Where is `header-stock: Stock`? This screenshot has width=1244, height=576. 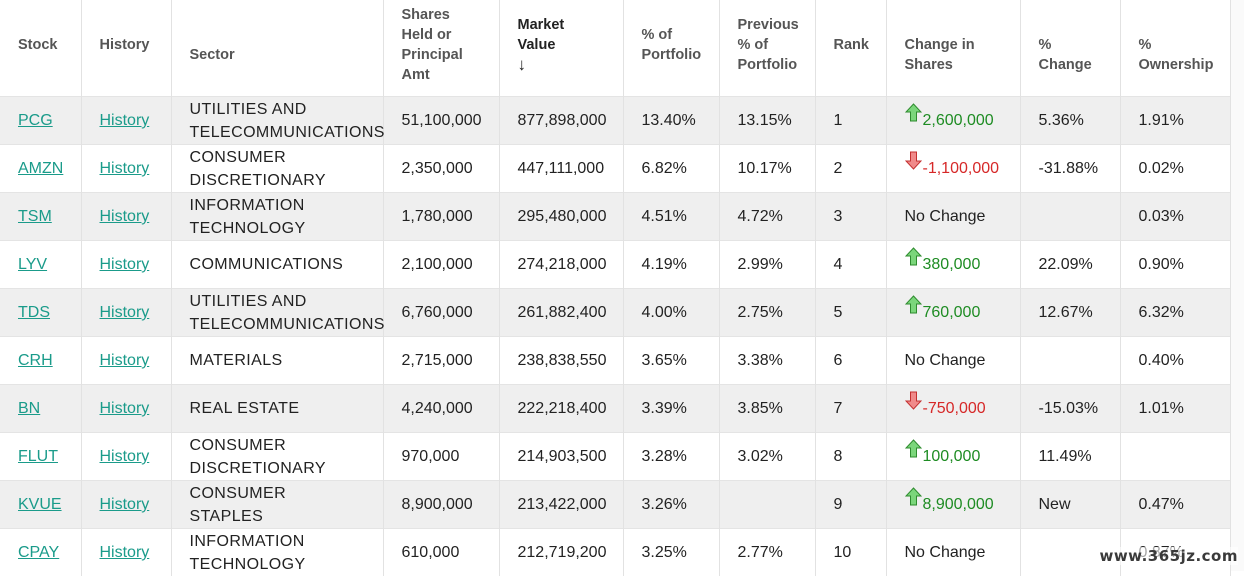
header-stock: Stock is located at coordinates (40, 48).